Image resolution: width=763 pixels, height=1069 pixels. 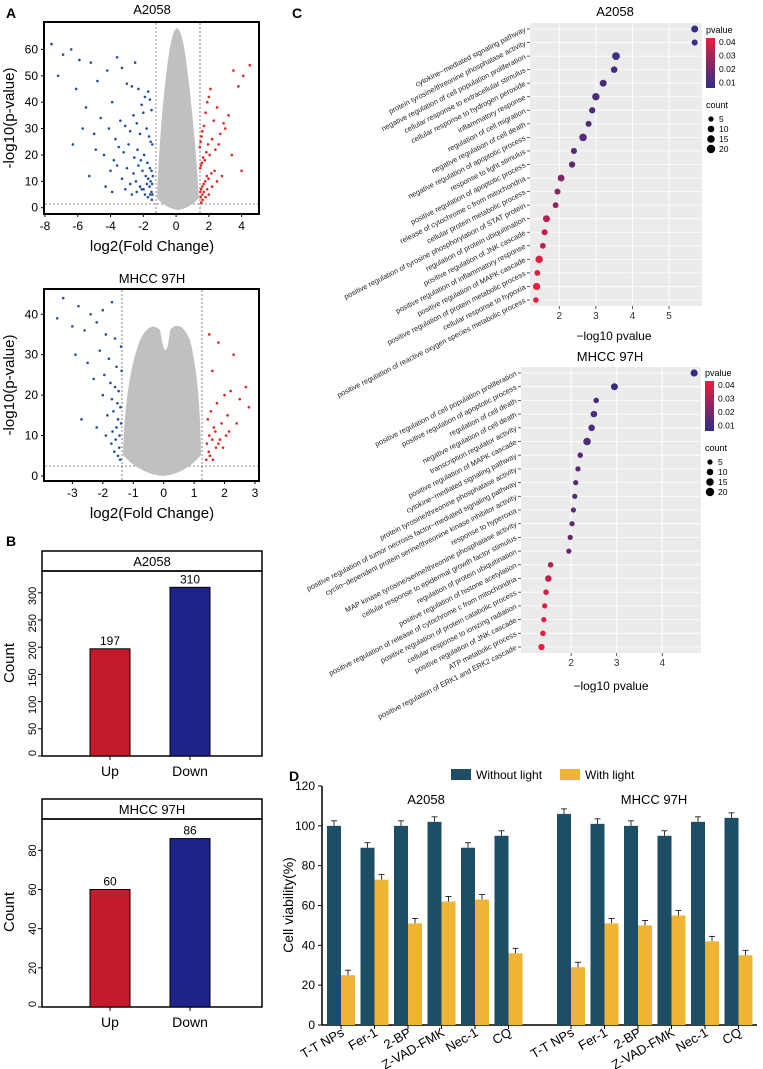 I want to click on go-mhcc-xticks: 2 3 4, so click(x=616, y=661).